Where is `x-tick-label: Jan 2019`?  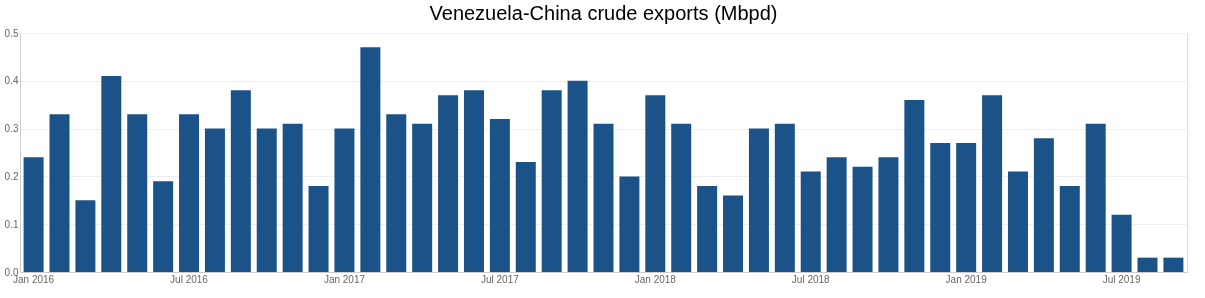 x-tick-label: Jan 2019 is located at coordinates (966, 279).